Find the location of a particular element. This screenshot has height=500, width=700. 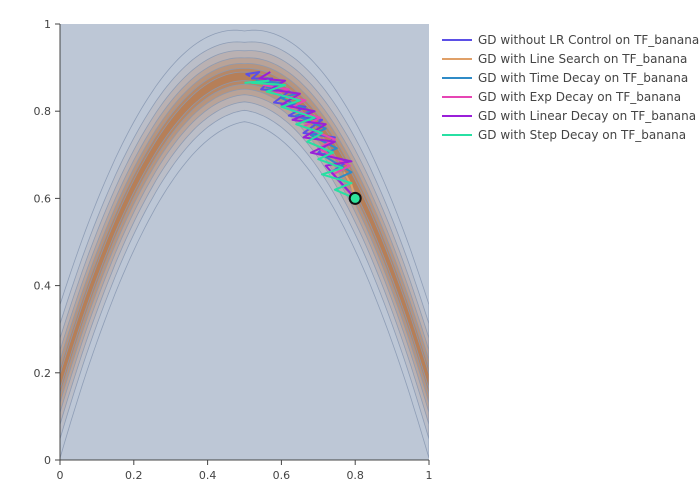

x-tick-label: 0.8 is located at coordinates (355, 475).